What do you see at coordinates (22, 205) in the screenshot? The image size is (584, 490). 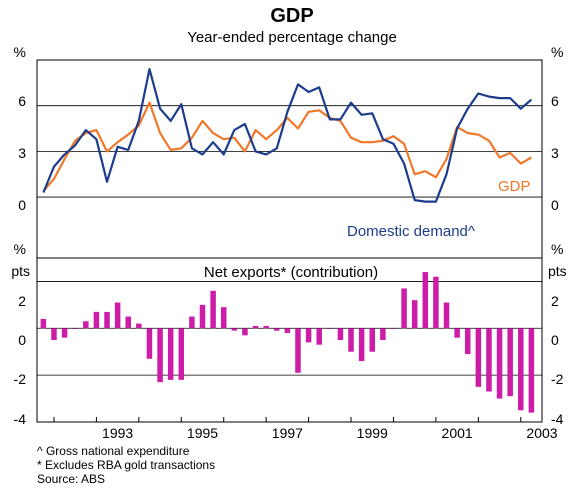 I see `top-left-tick-label: 0` at bounding box center [22, 205].